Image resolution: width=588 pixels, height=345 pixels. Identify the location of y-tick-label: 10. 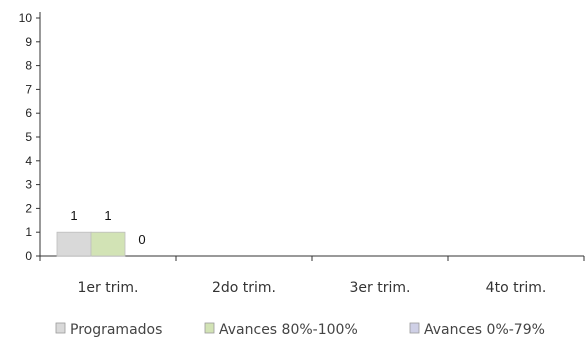
(26, 18).